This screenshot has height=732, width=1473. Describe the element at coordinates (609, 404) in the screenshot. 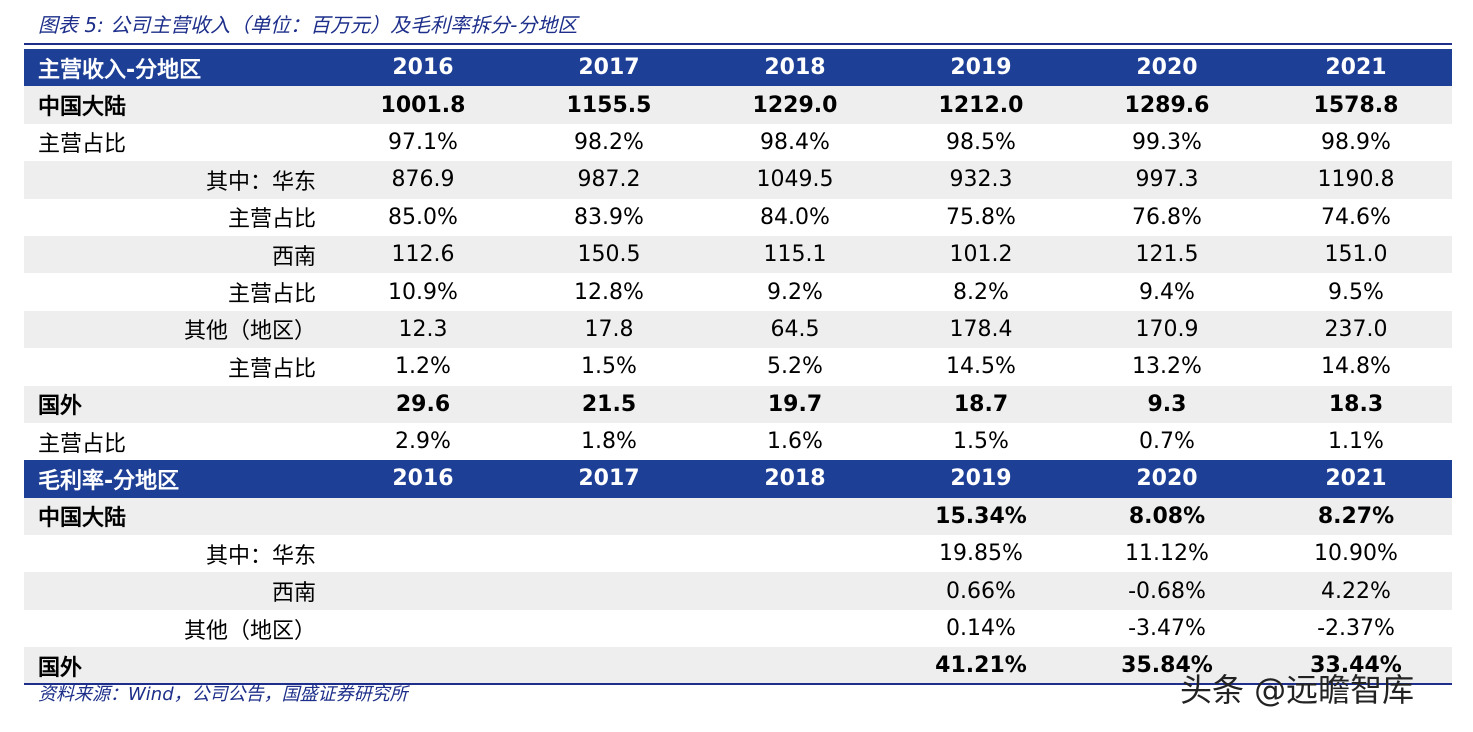

I see `table-cell: 21.5` at that location.